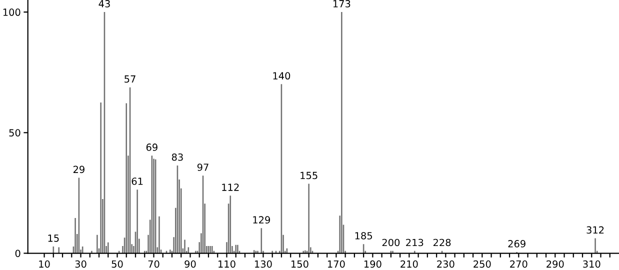 This screenshot has width=619, height=270. What do you see at coordinates (53, 238) in the screenshot?
I see `annotation: 15` at bounding box center [53, 238].